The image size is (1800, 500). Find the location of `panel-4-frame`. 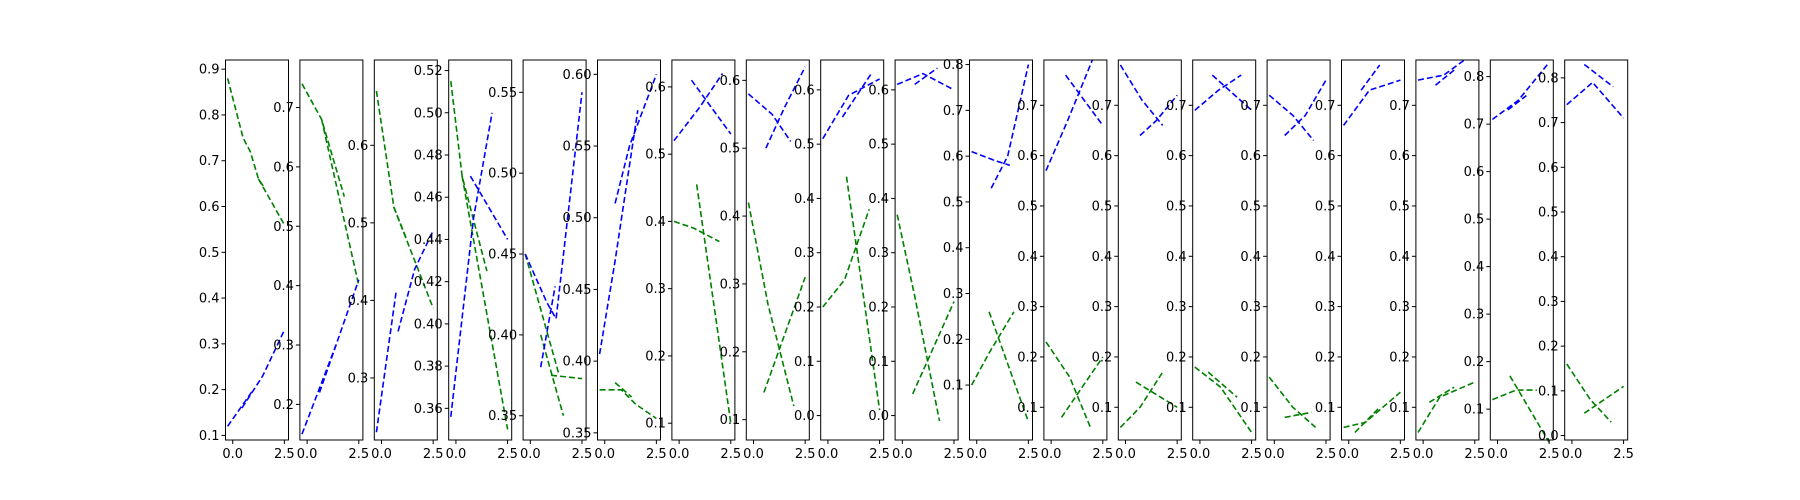

panel-4-frame is located at coordinates (480, 250).